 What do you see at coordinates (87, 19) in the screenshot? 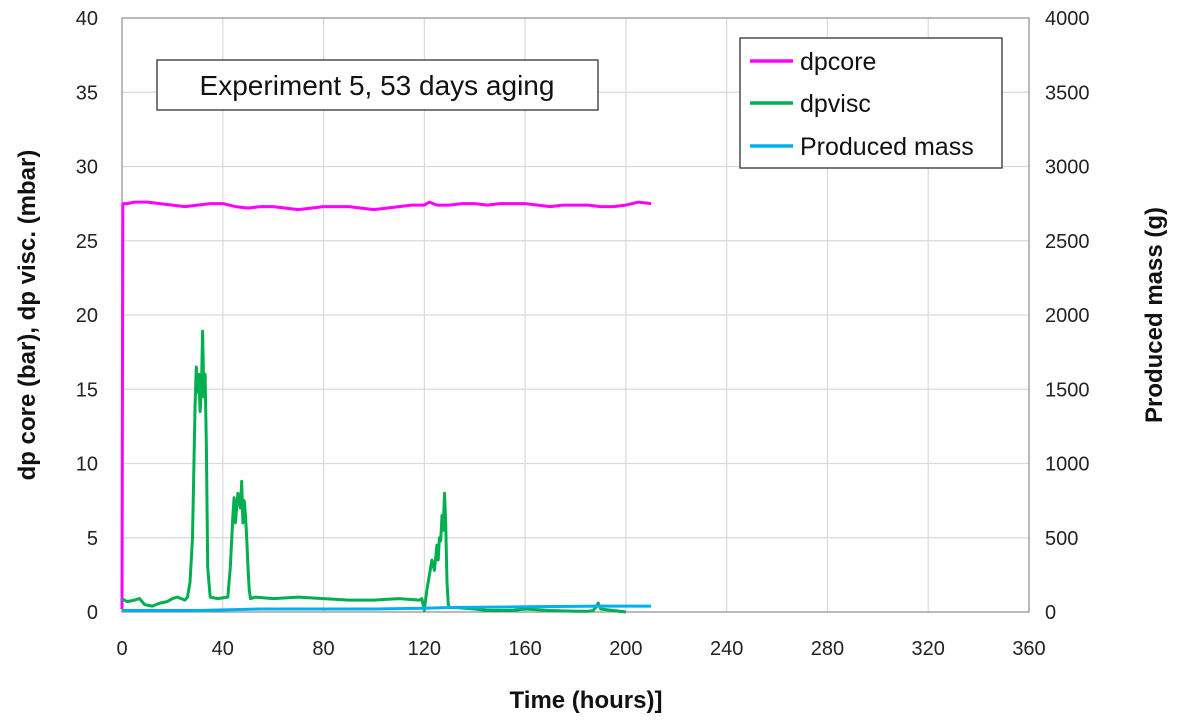
I see `y-tick-label: 40` at bounding box center [87, 19].